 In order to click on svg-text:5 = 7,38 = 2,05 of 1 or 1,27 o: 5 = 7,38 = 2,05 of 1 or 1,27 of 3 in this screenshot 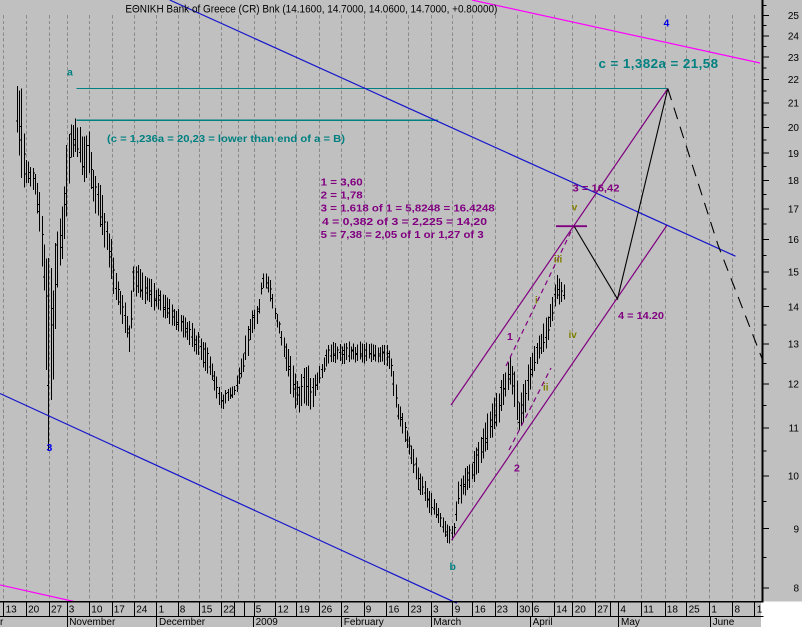, I will do `click(402, 235)`.